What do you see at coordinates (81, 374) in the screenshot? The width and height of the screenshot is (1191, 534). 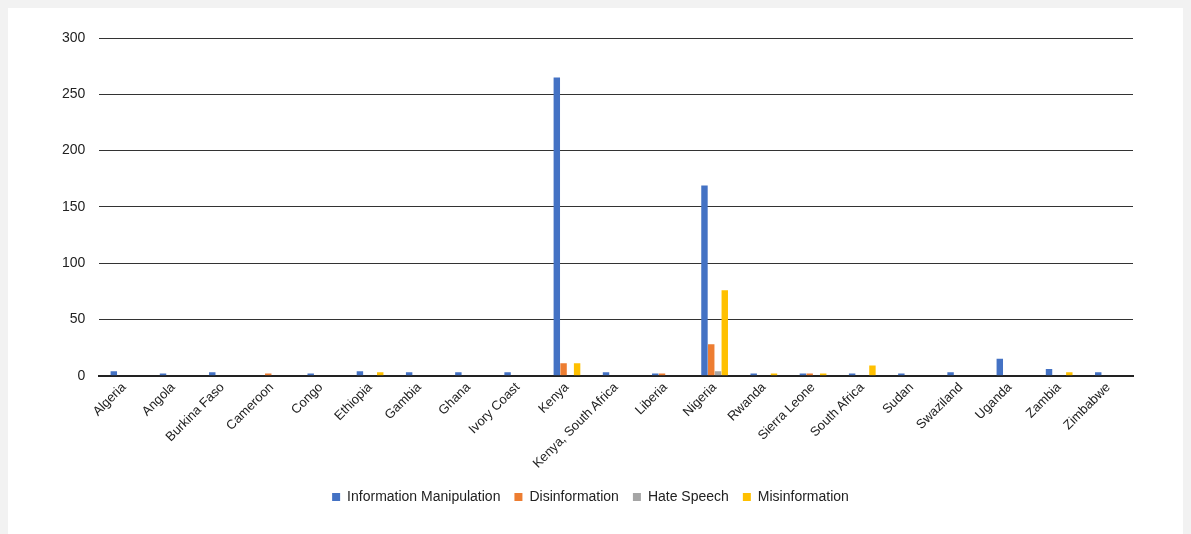 I see `y-tick-label: 0` at bounding box center [81, 374].